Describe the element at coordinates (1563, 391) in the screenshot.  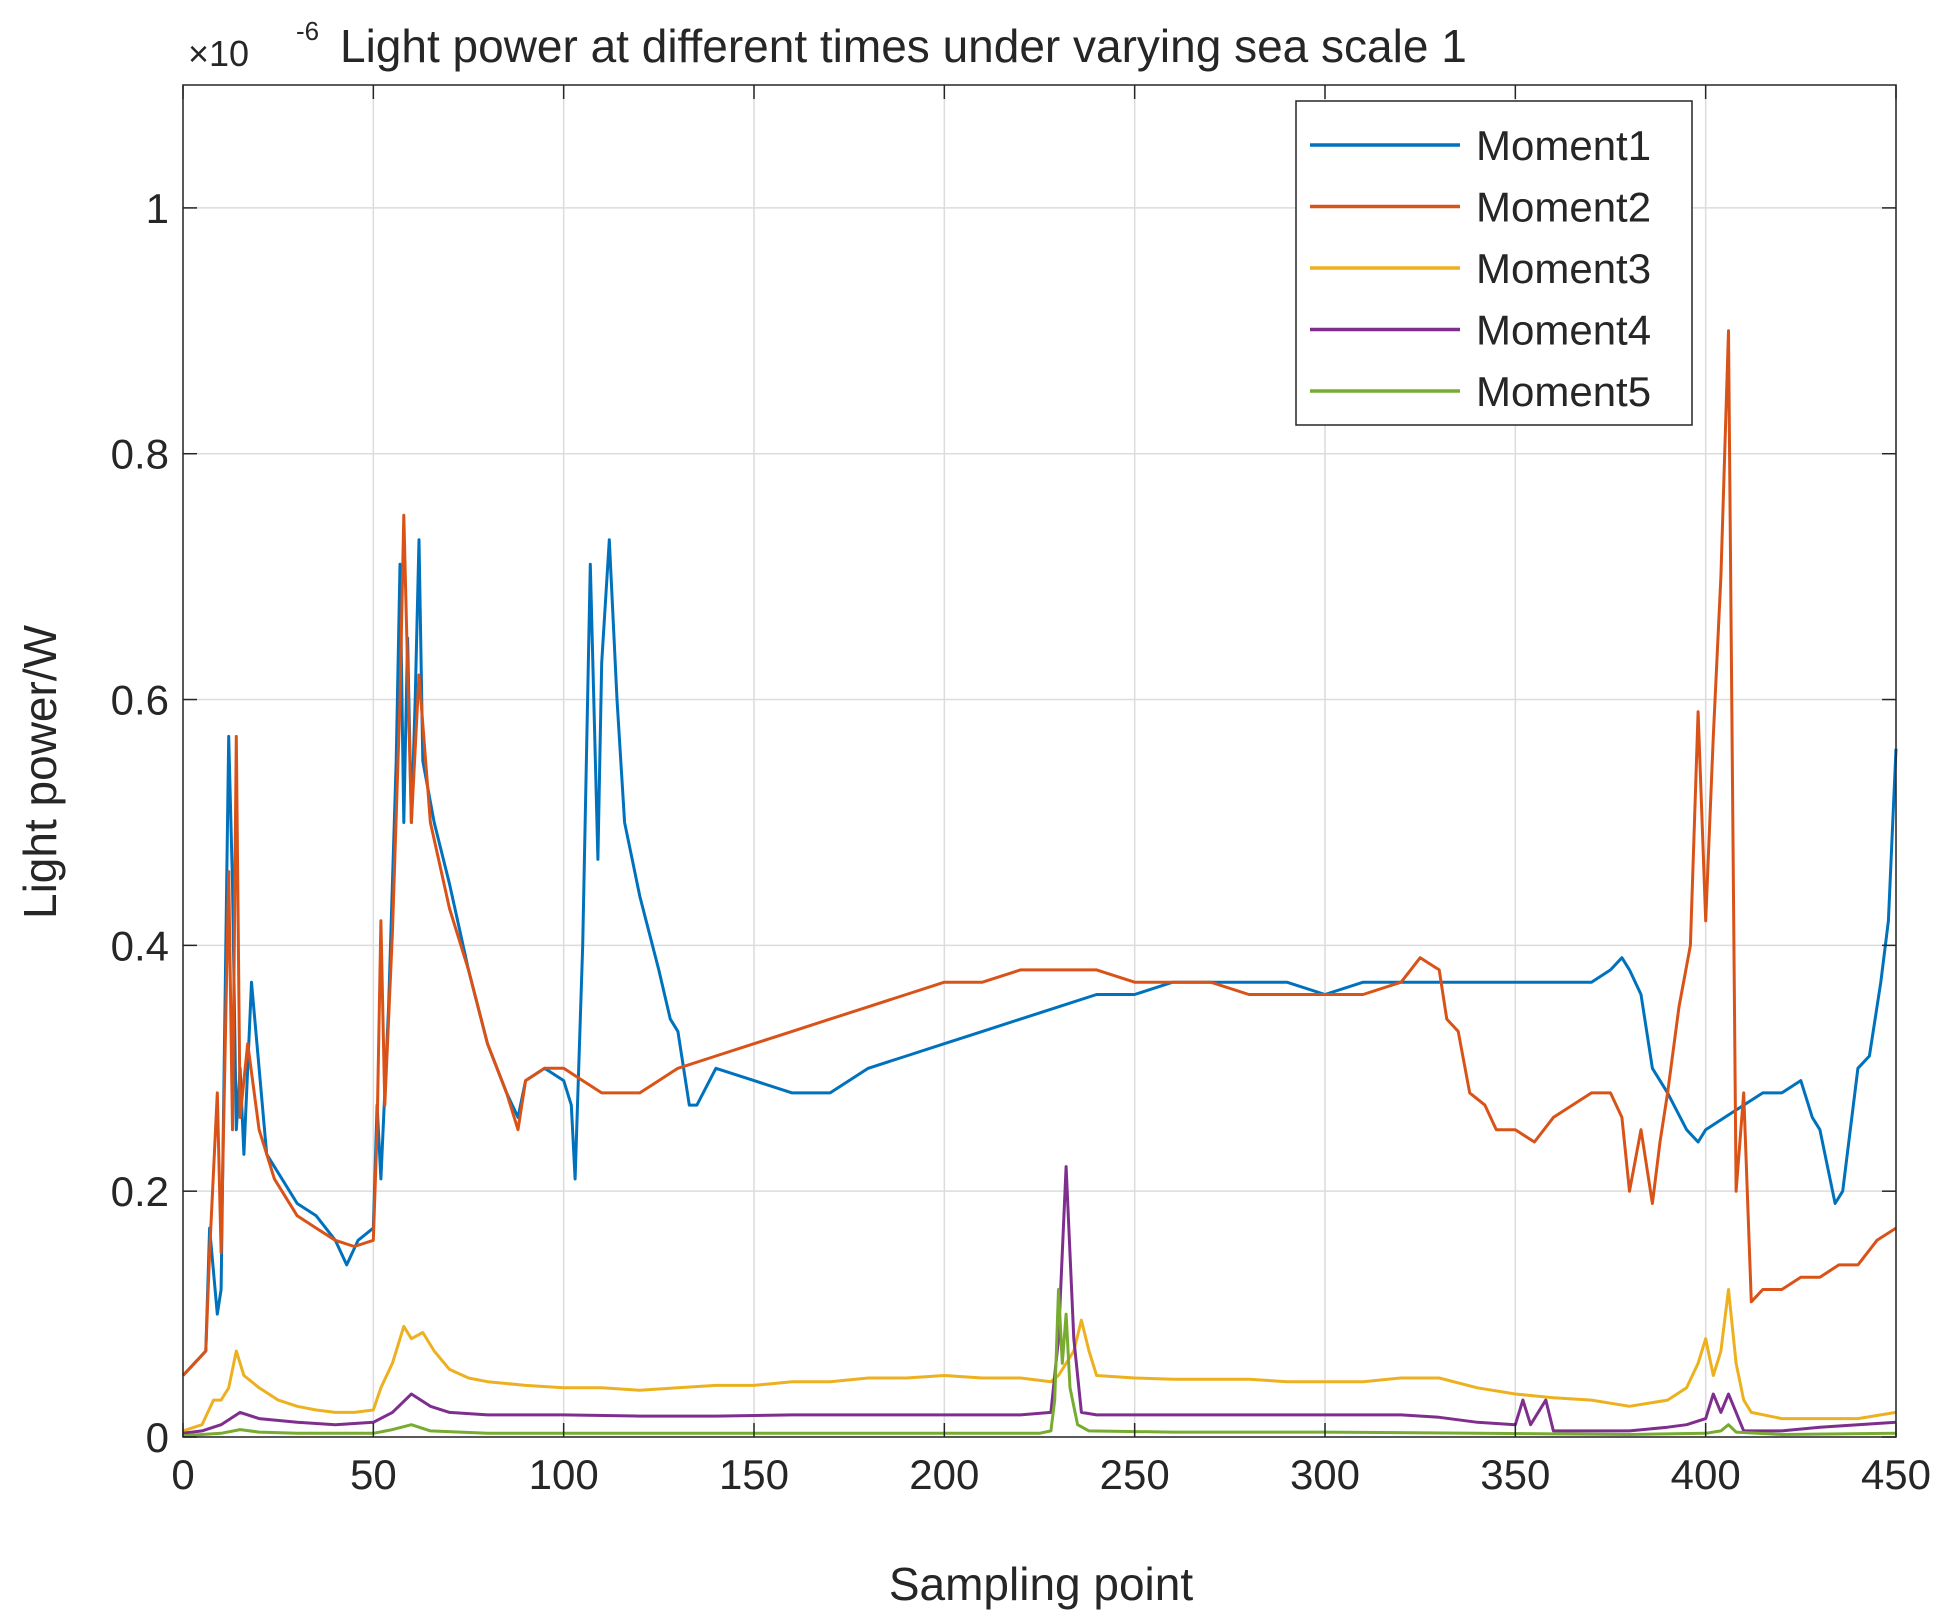
I see `legend-label: Moment5` at that location.